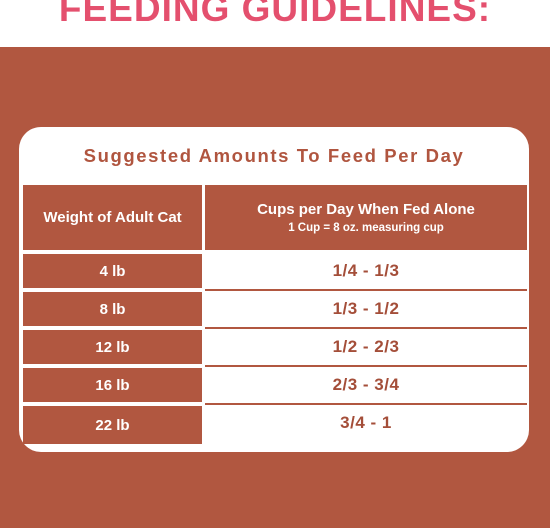 The height and width of the screenshot is (528, 550). I want to click on table-row-cups: 3/4 - 1, so click(366, 422).